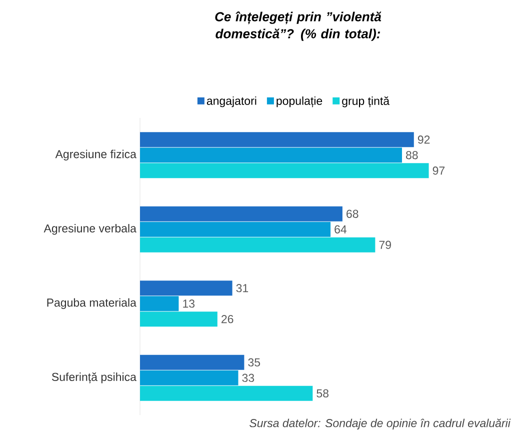 This screenshot has width=517, height=435. Describe the element at coordinates (352, 214) in the screenshot. I see `data-label: 68` at that location.